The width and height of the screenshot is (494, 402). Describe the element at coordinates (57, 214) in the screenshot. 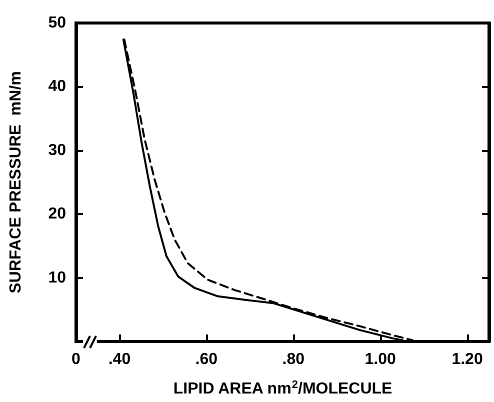

I see `y-tick-label: 20` at that location.